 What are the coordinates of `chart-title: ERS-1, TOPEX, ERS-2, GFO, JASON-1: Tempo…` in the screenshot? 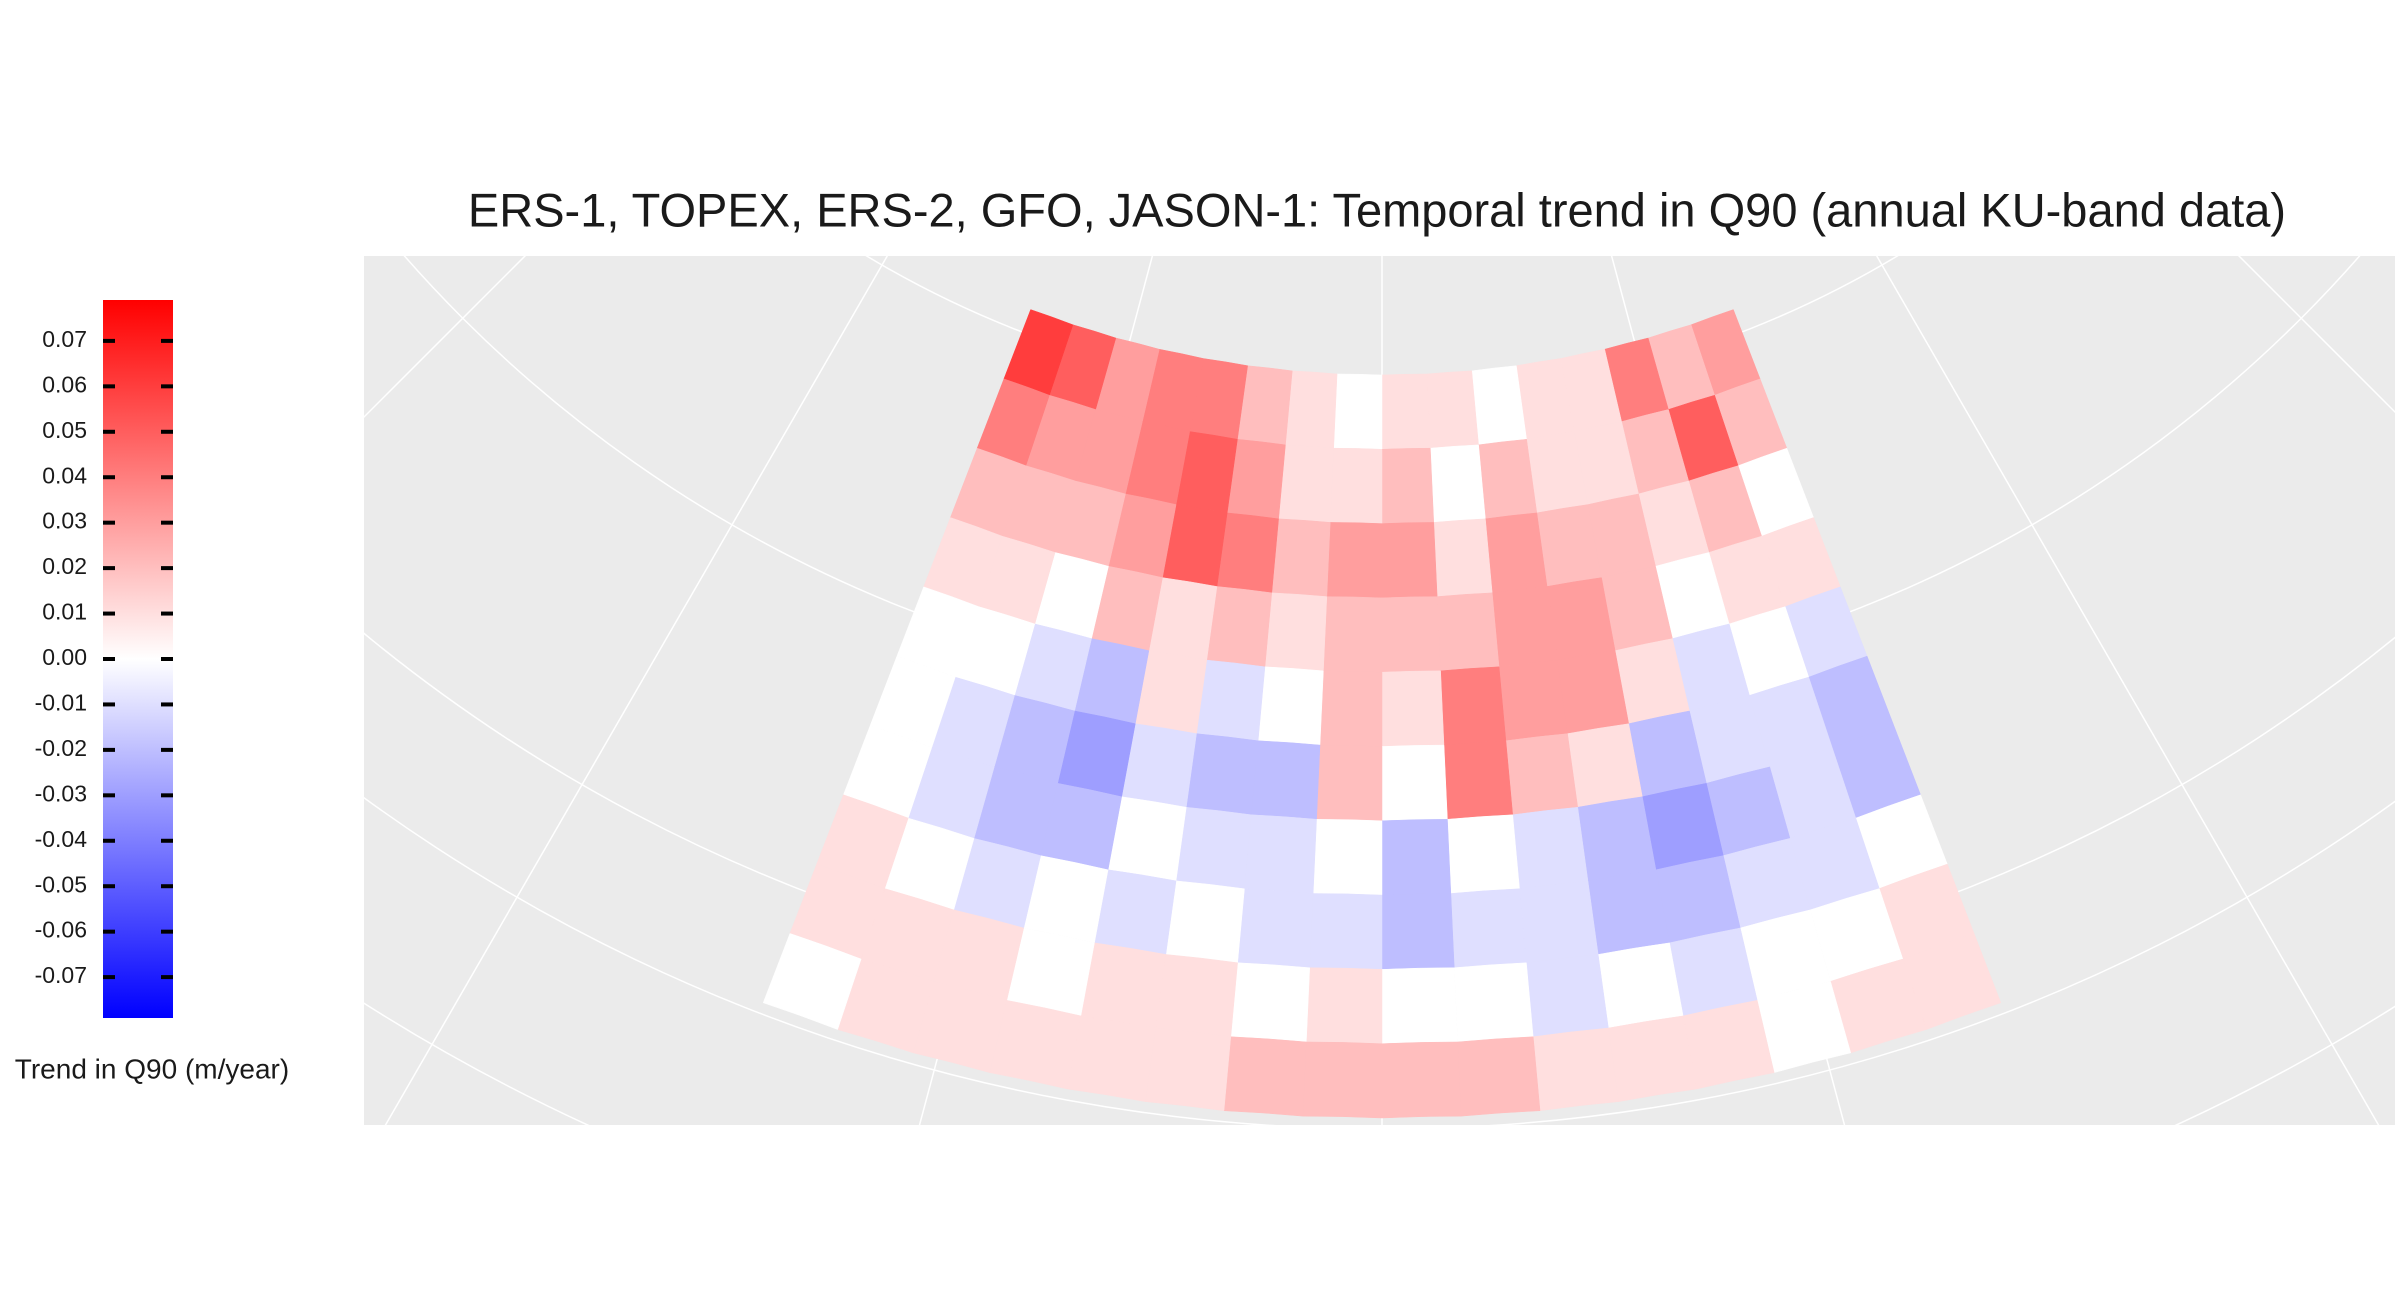 It's located at (1377, 209).